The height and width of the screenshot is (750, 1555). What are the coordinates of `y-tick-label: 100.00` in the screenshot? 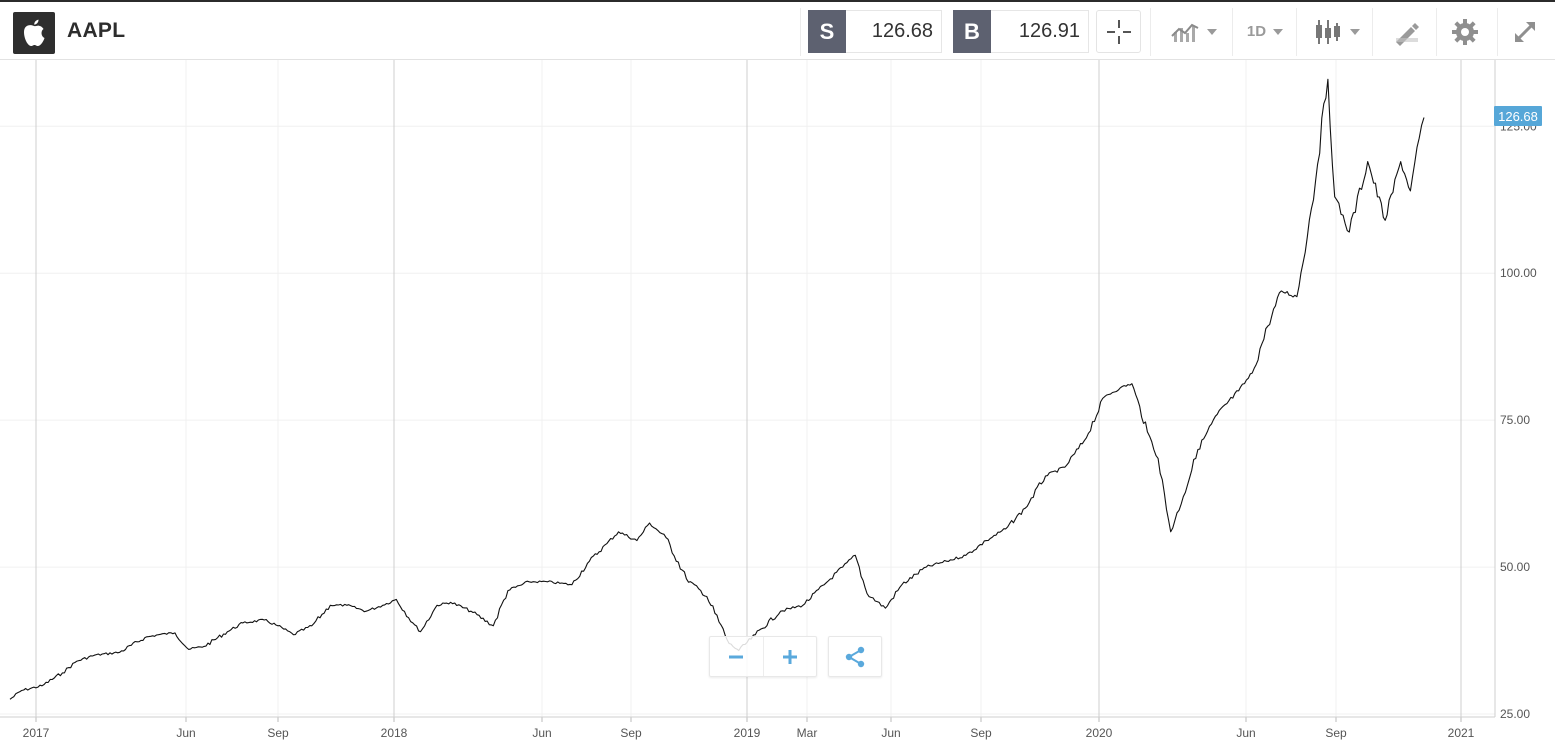 It's located at (1518, 273).